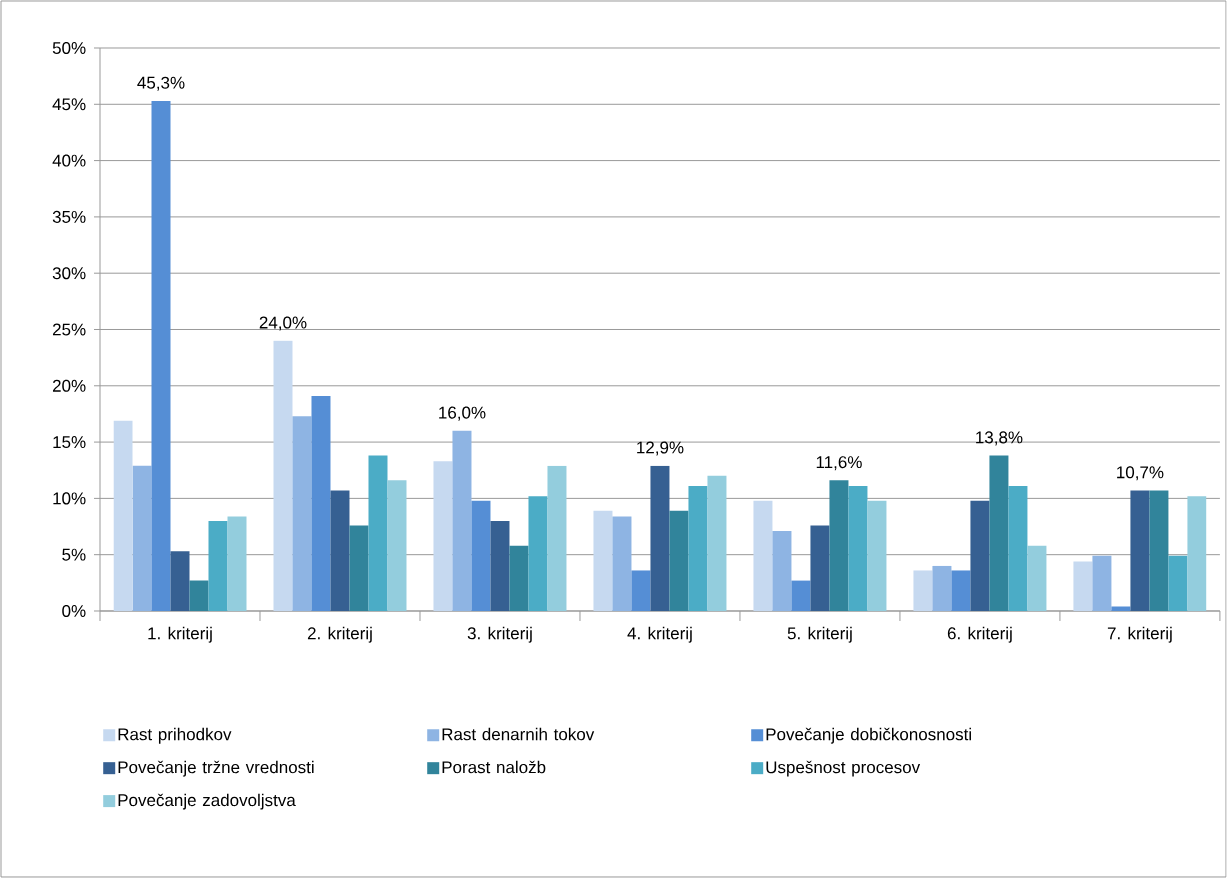 The height and width of the screenshot is (878, 1227). What do you see at coordinates (494, 767) in the screenshot?
I see `legend-label: Porast naložb` at bounding box center [494, 767].